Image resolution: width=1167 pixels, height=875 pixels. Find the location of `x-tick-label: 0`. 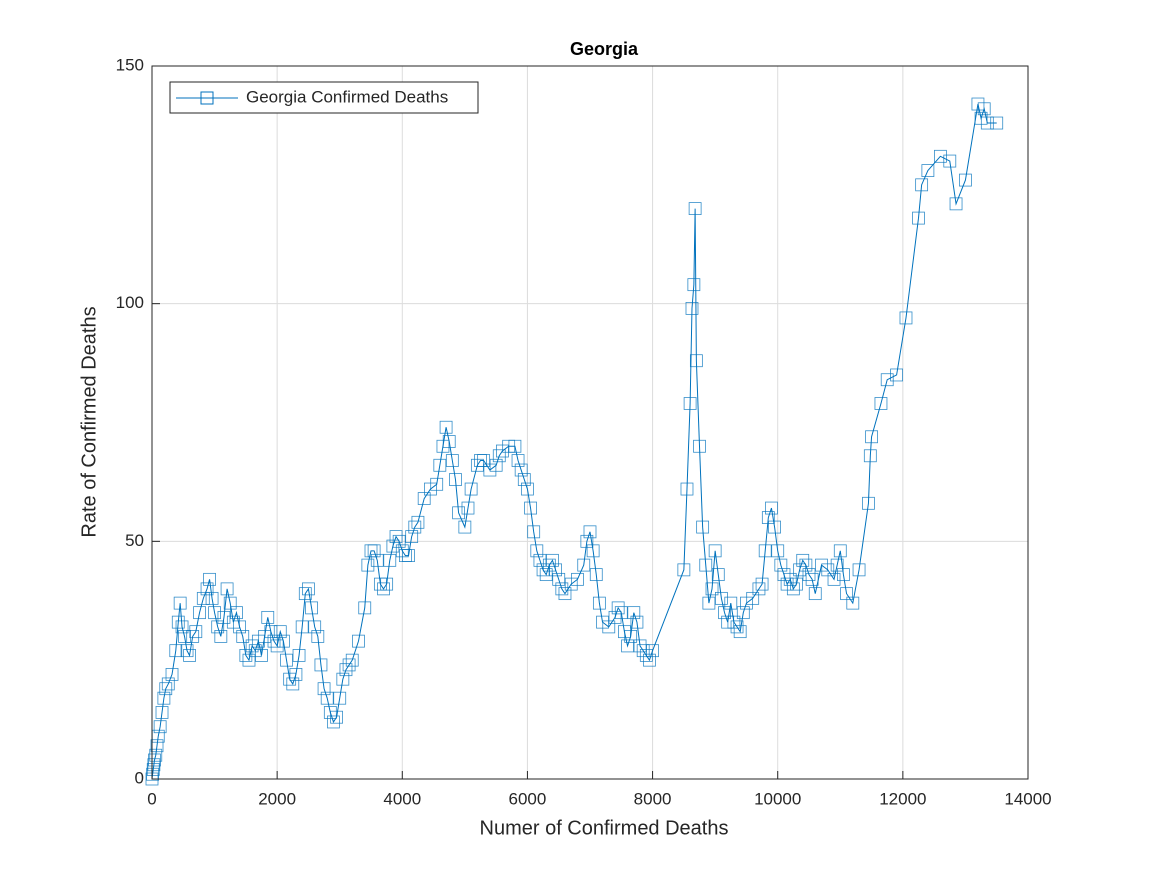

x-tick-label: 0 is located at coordinates (151, 798).